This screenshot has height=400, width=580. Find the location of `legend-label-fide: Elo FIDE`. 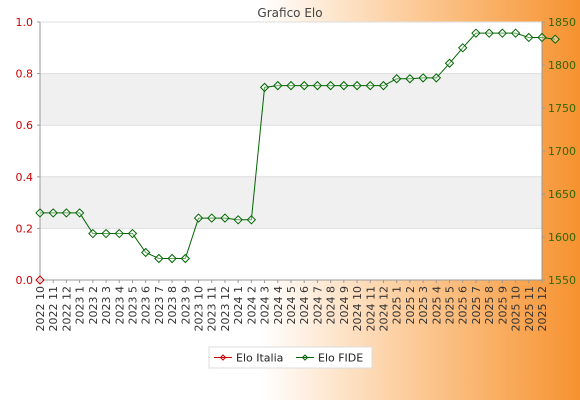

legend-label-fide: Elo FIDE is located at coordinates (340, 358).